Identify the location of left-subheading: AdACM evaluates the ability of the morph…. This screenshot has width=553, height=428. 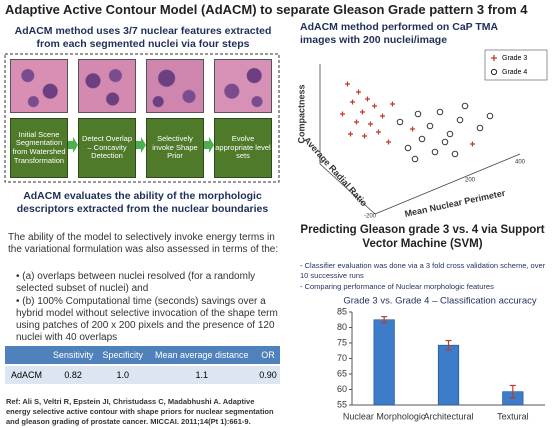
(142, 202).